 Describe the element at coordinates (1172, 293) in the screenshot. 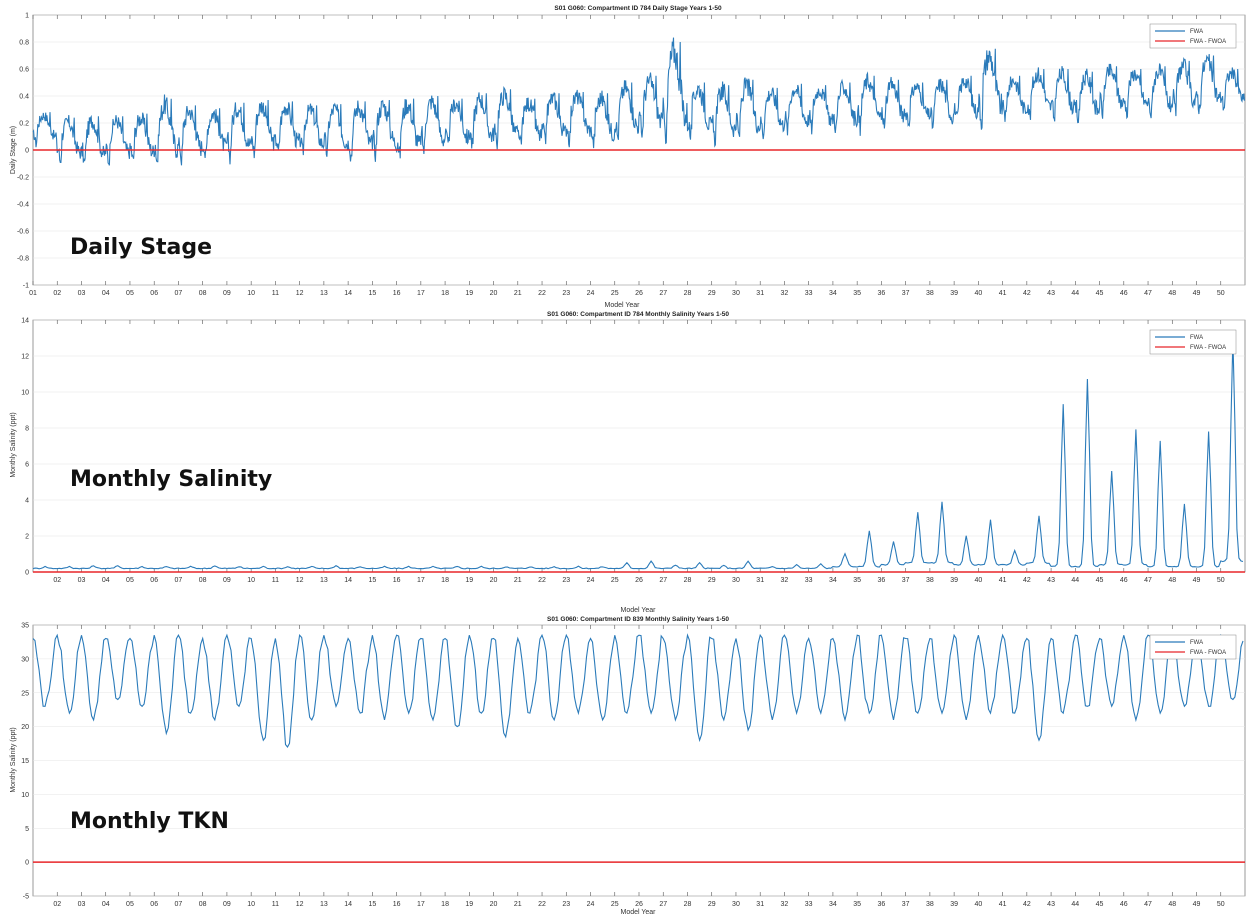

I see `x-tick-label: 48` at that location.